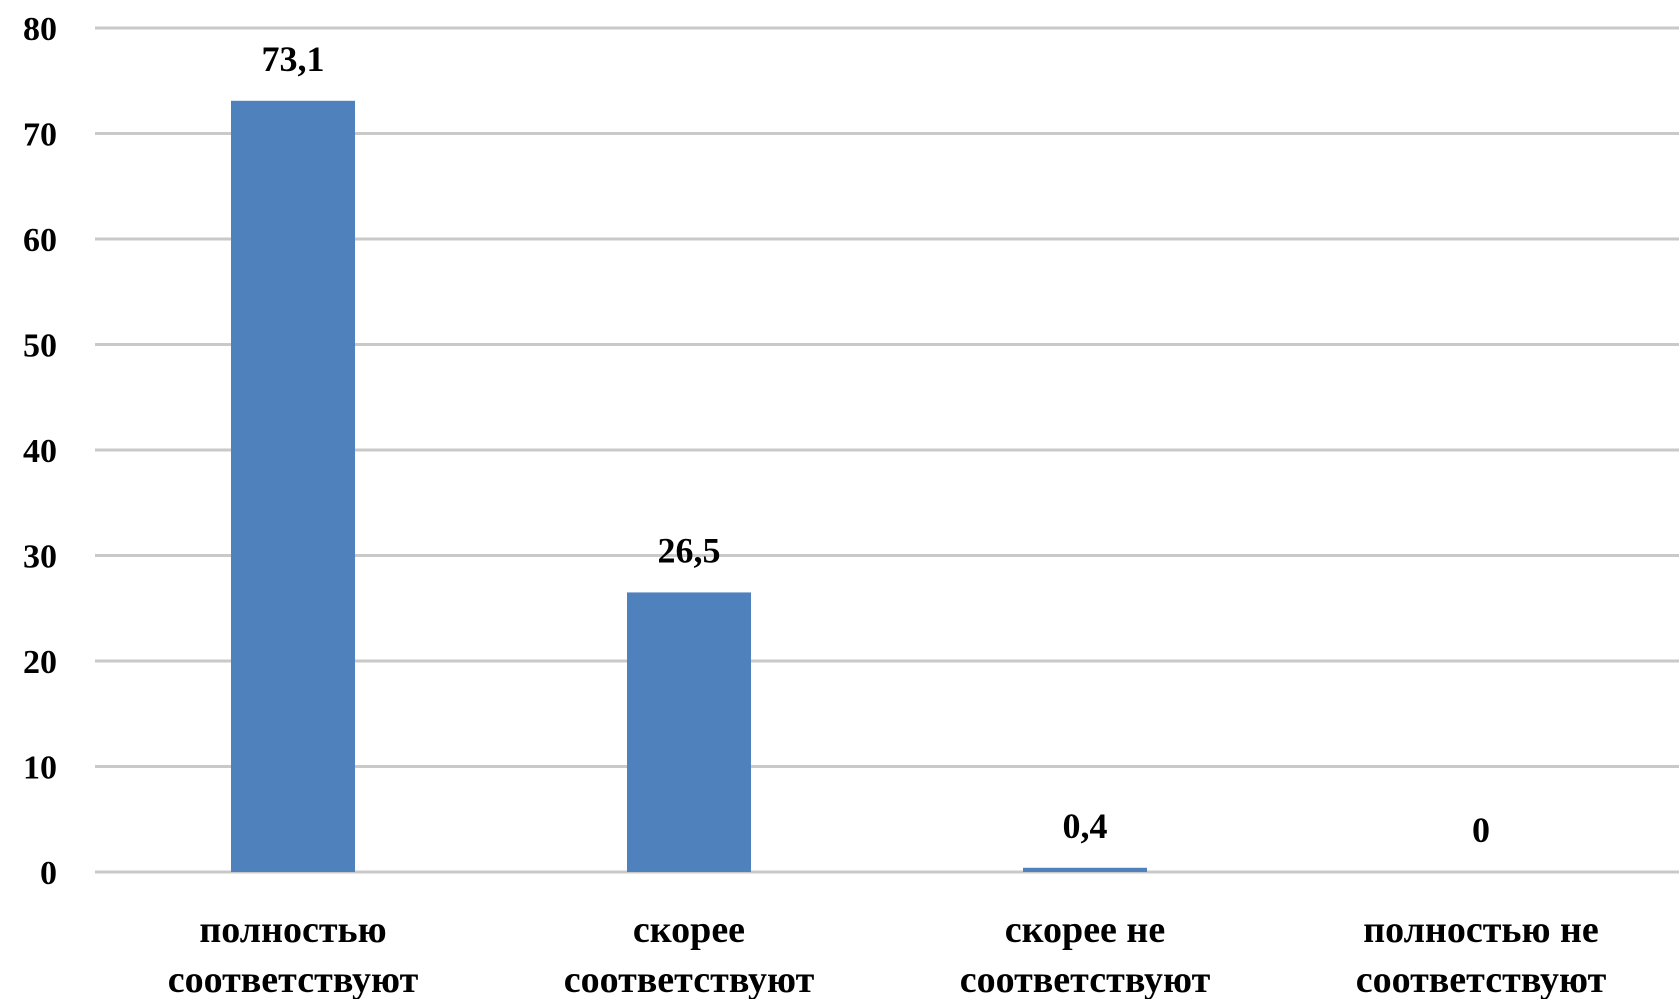 The width and height of the screenshot is (1679, 999). I want to click on y-tick-label: 10, so click(40, 768).